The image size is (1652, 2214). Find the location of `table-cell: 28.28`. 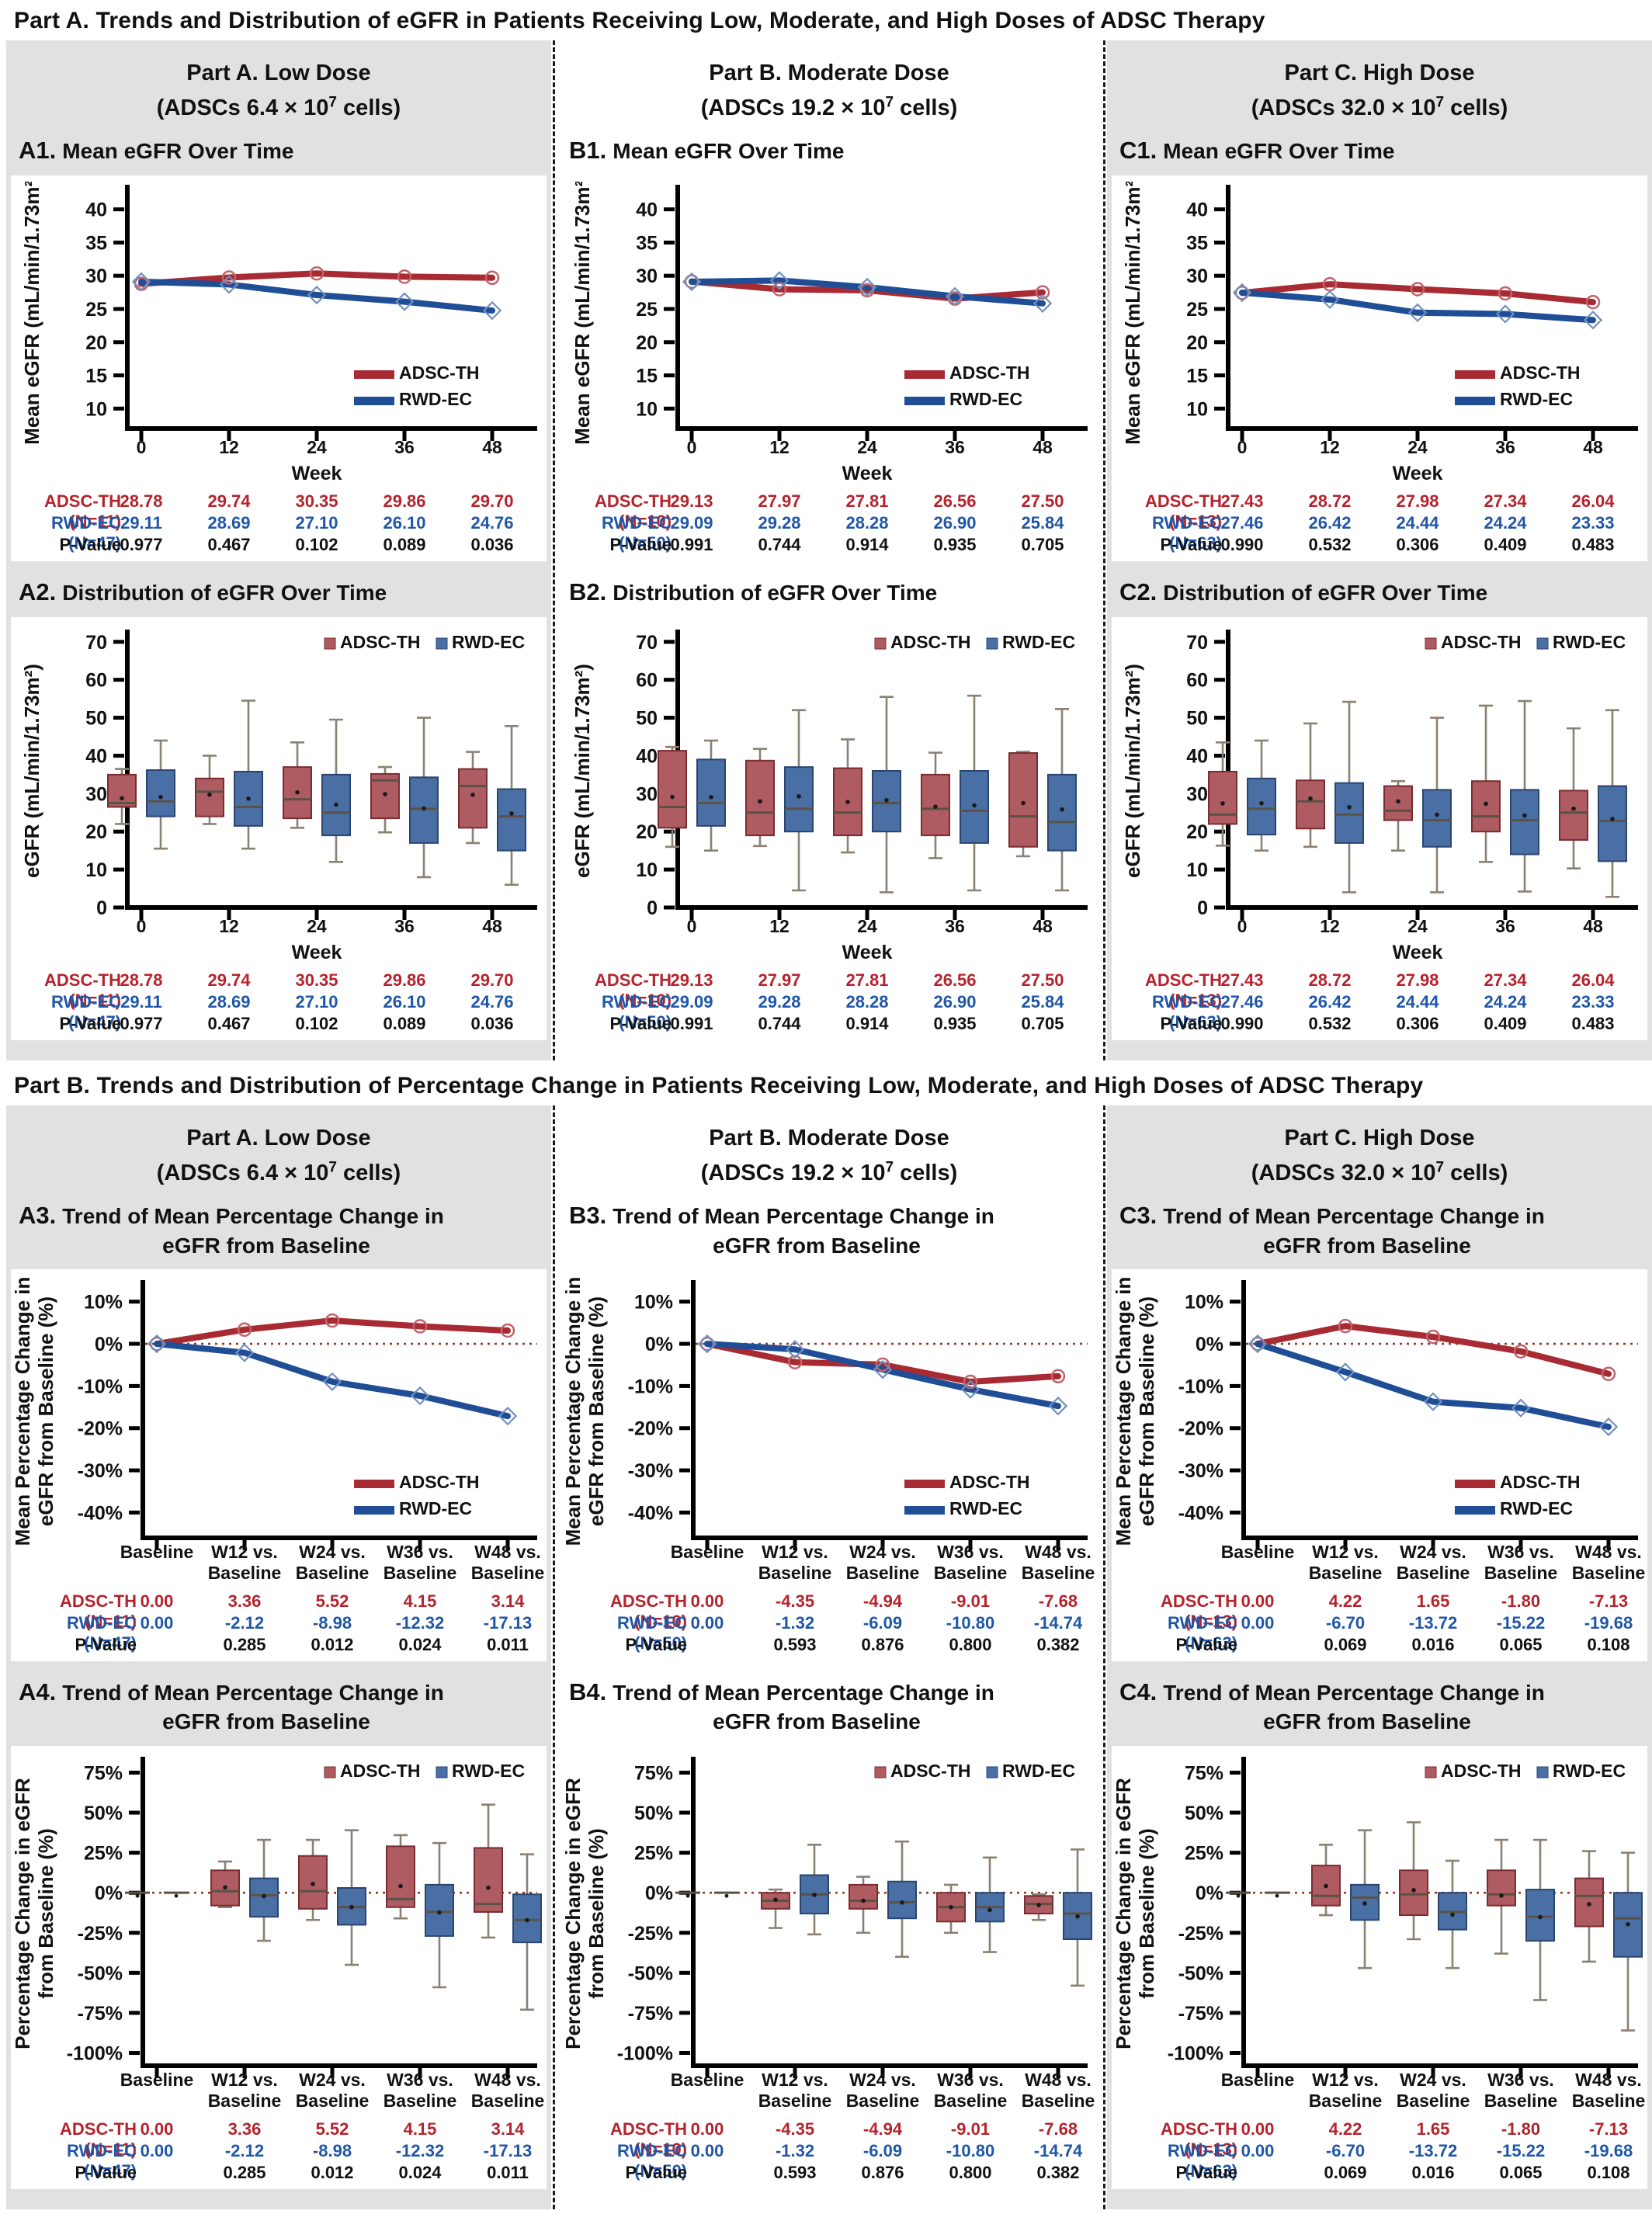

table-cell: 28.28 is located at coordinates (867, 523).